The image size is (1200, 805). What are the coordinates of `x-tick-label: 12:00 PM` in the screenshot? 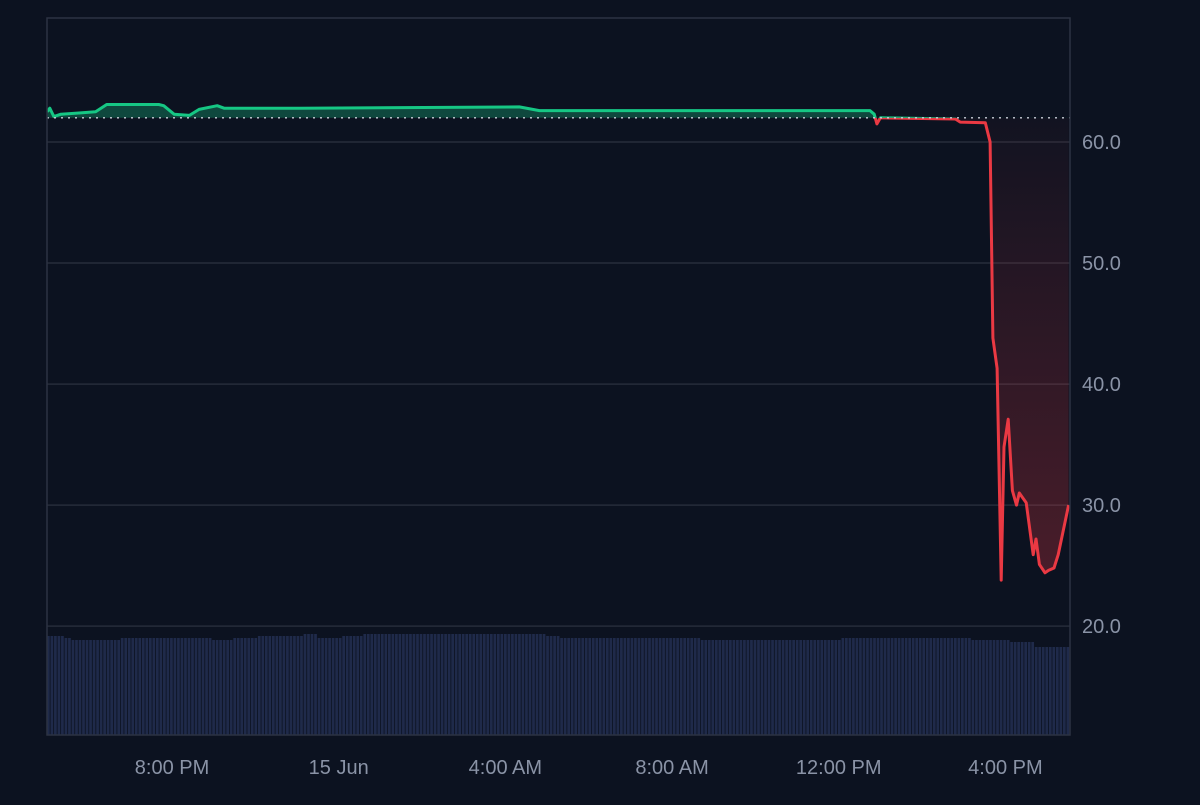 It's located at (839, 768).